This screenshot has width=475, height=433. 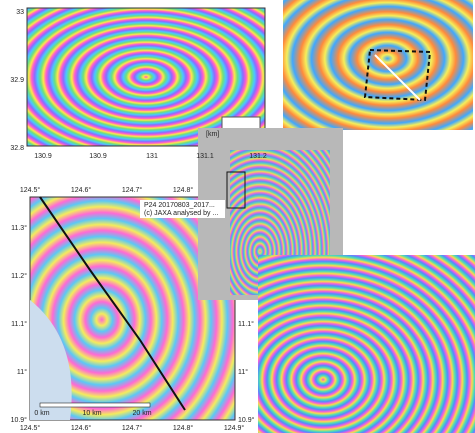 I want to click on x-label: 131.1, so click(x=205, y=156).